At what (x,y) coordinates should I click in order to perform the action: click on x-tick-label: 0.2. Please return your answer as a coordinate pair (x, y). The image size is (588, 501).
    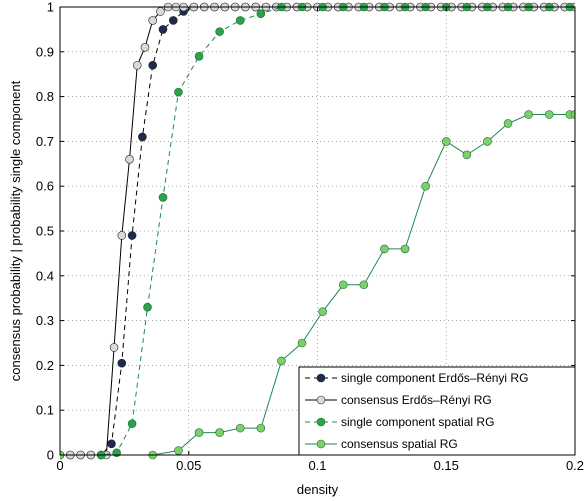
    Looking at the image, I should click on (575, 465).